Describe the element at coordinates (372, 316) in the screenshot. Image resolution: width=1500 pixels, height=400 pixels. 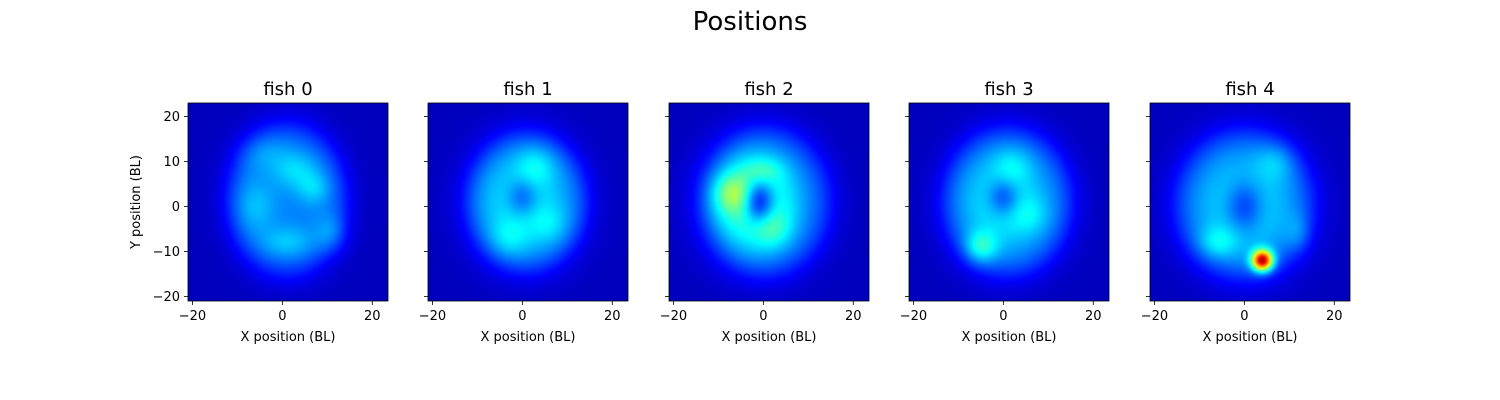
I see `x-tick-label-0-2: 20` at that location.